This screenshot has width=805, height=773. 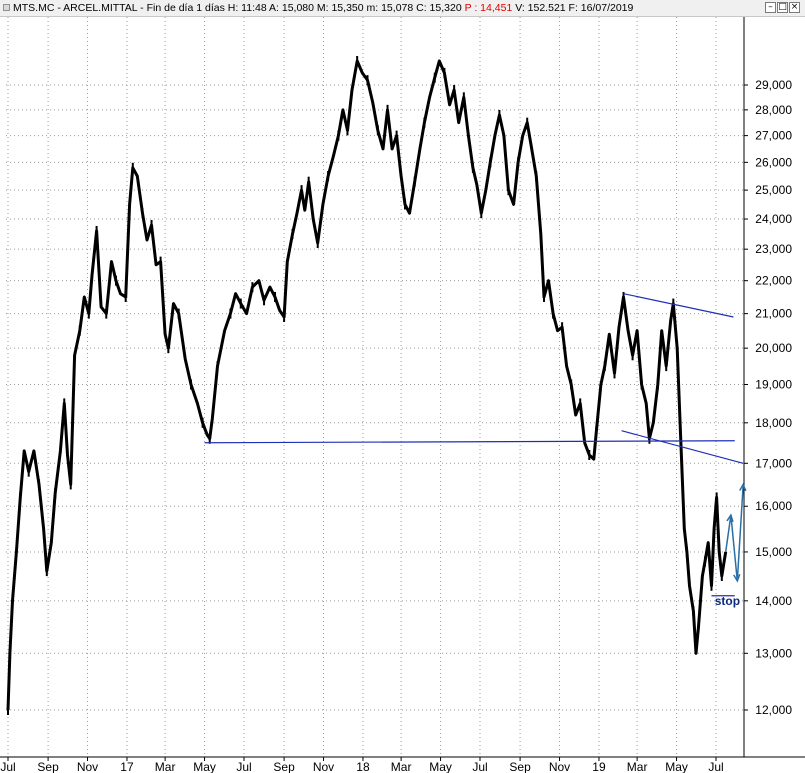 What do you see at coordinates (291, 8) in the screenshot?
I see `title-a: A: 15,080` at bounding box center [291, 8].